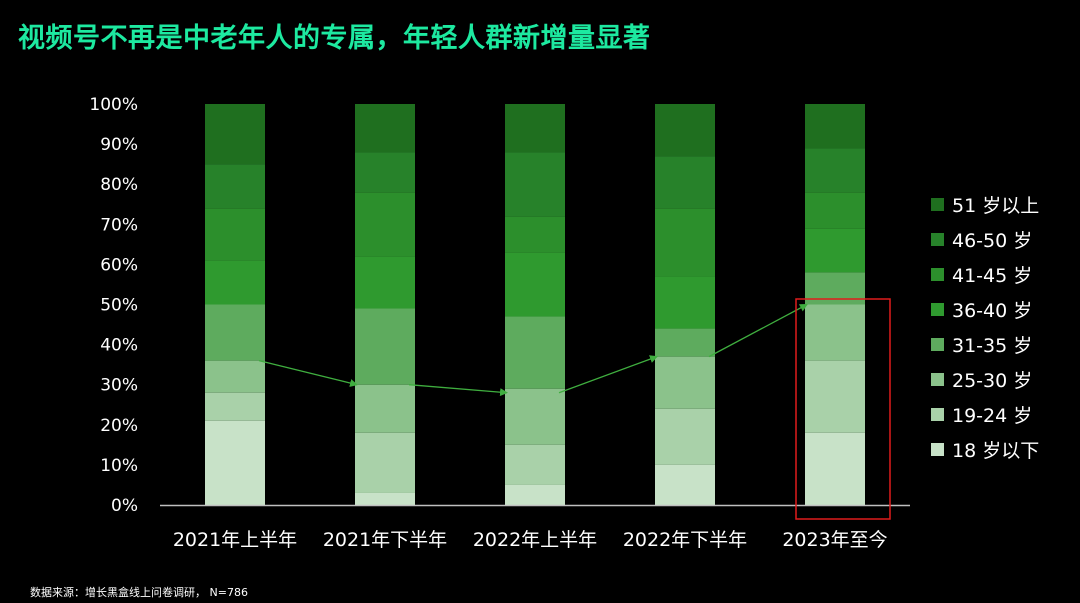  What do you see at coordinates (119, 466) in the screenshot?
I see `y-tick-label: 10%` at bounding box center [119, 466].